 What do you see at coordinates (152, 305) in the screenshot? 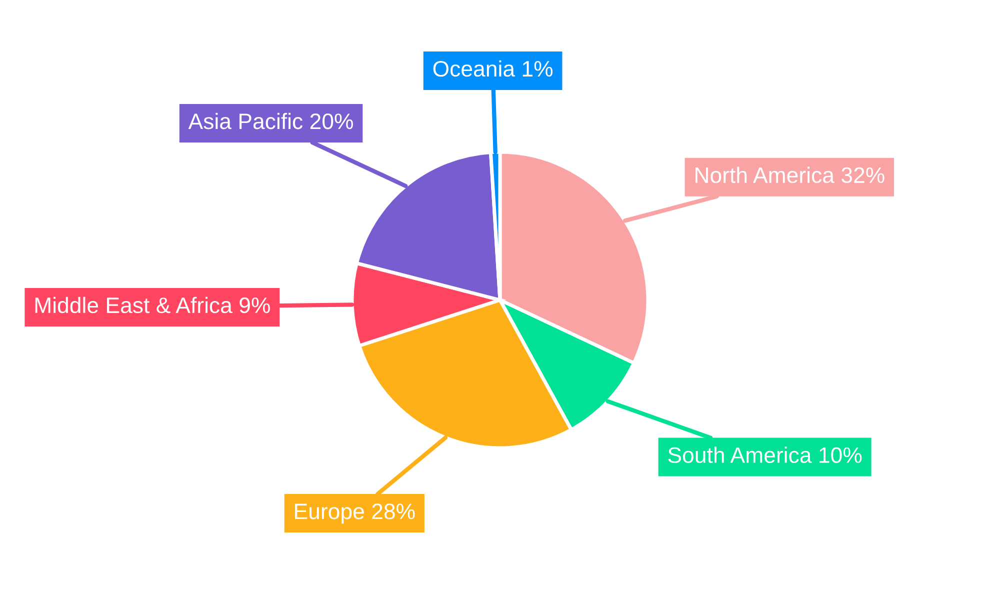
I see `slice-label: Middle East & Africa 9%` at bounding box center [152, 305].